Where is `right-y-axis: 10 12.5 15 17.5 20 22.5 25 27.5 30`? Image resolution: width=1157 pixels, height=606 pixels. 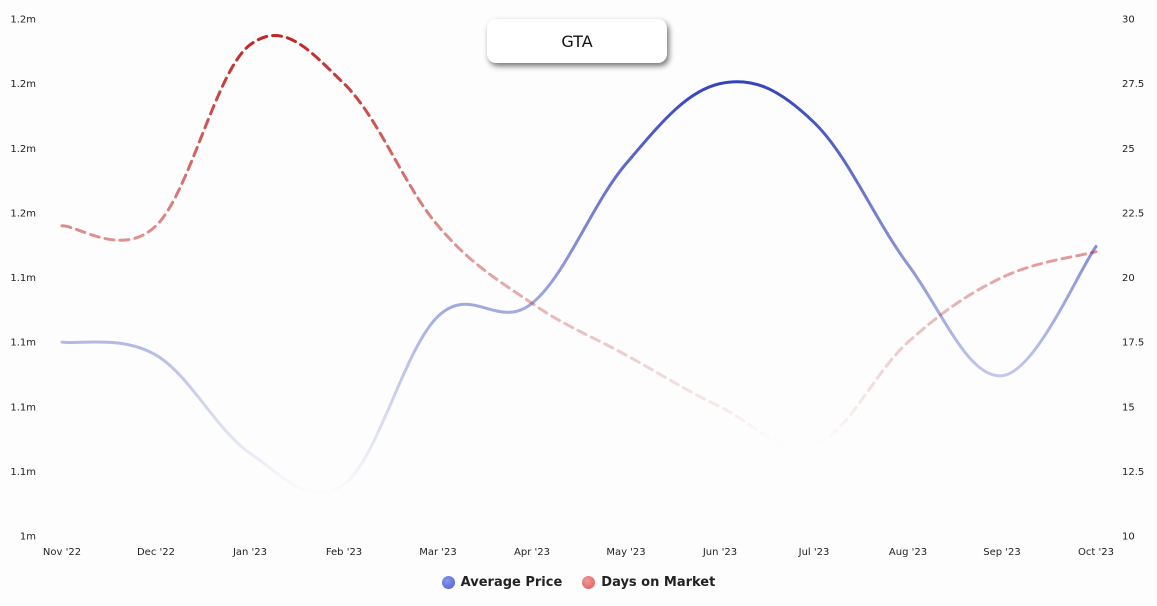
right-y-axis: 10 12.5 15 17.5 20 22.5 25 27.5 30 is located at coordinates (1133, 279).